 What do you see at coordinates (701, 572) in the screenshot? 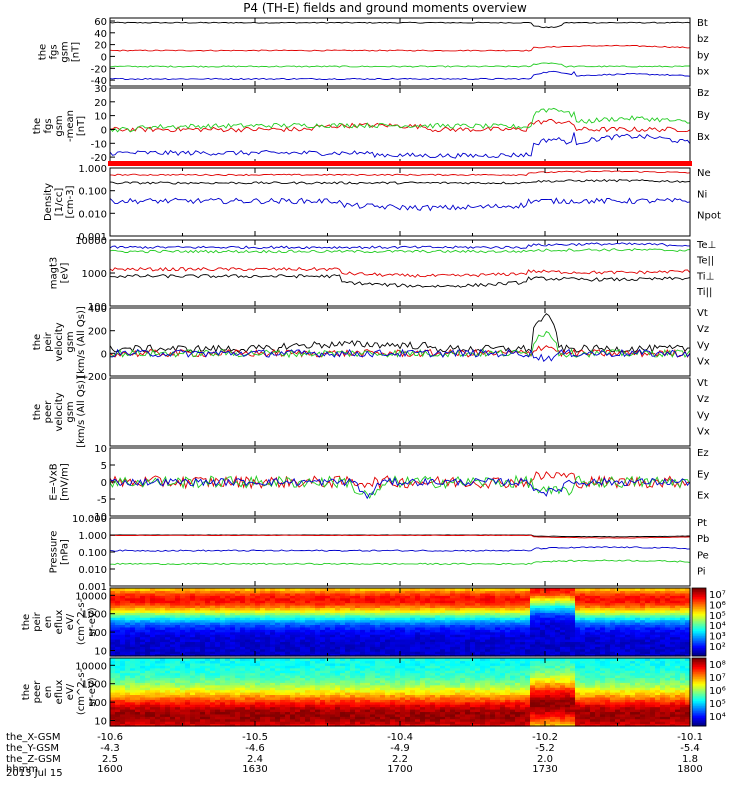
I see `legend-Pi: Pi` at bounding box center [701, 572].